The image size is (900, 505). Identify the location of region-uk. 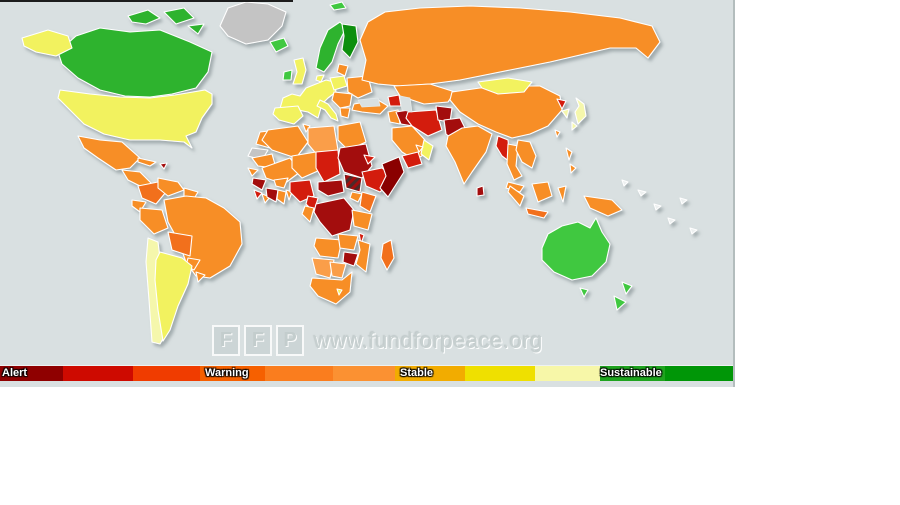
(299, 71).